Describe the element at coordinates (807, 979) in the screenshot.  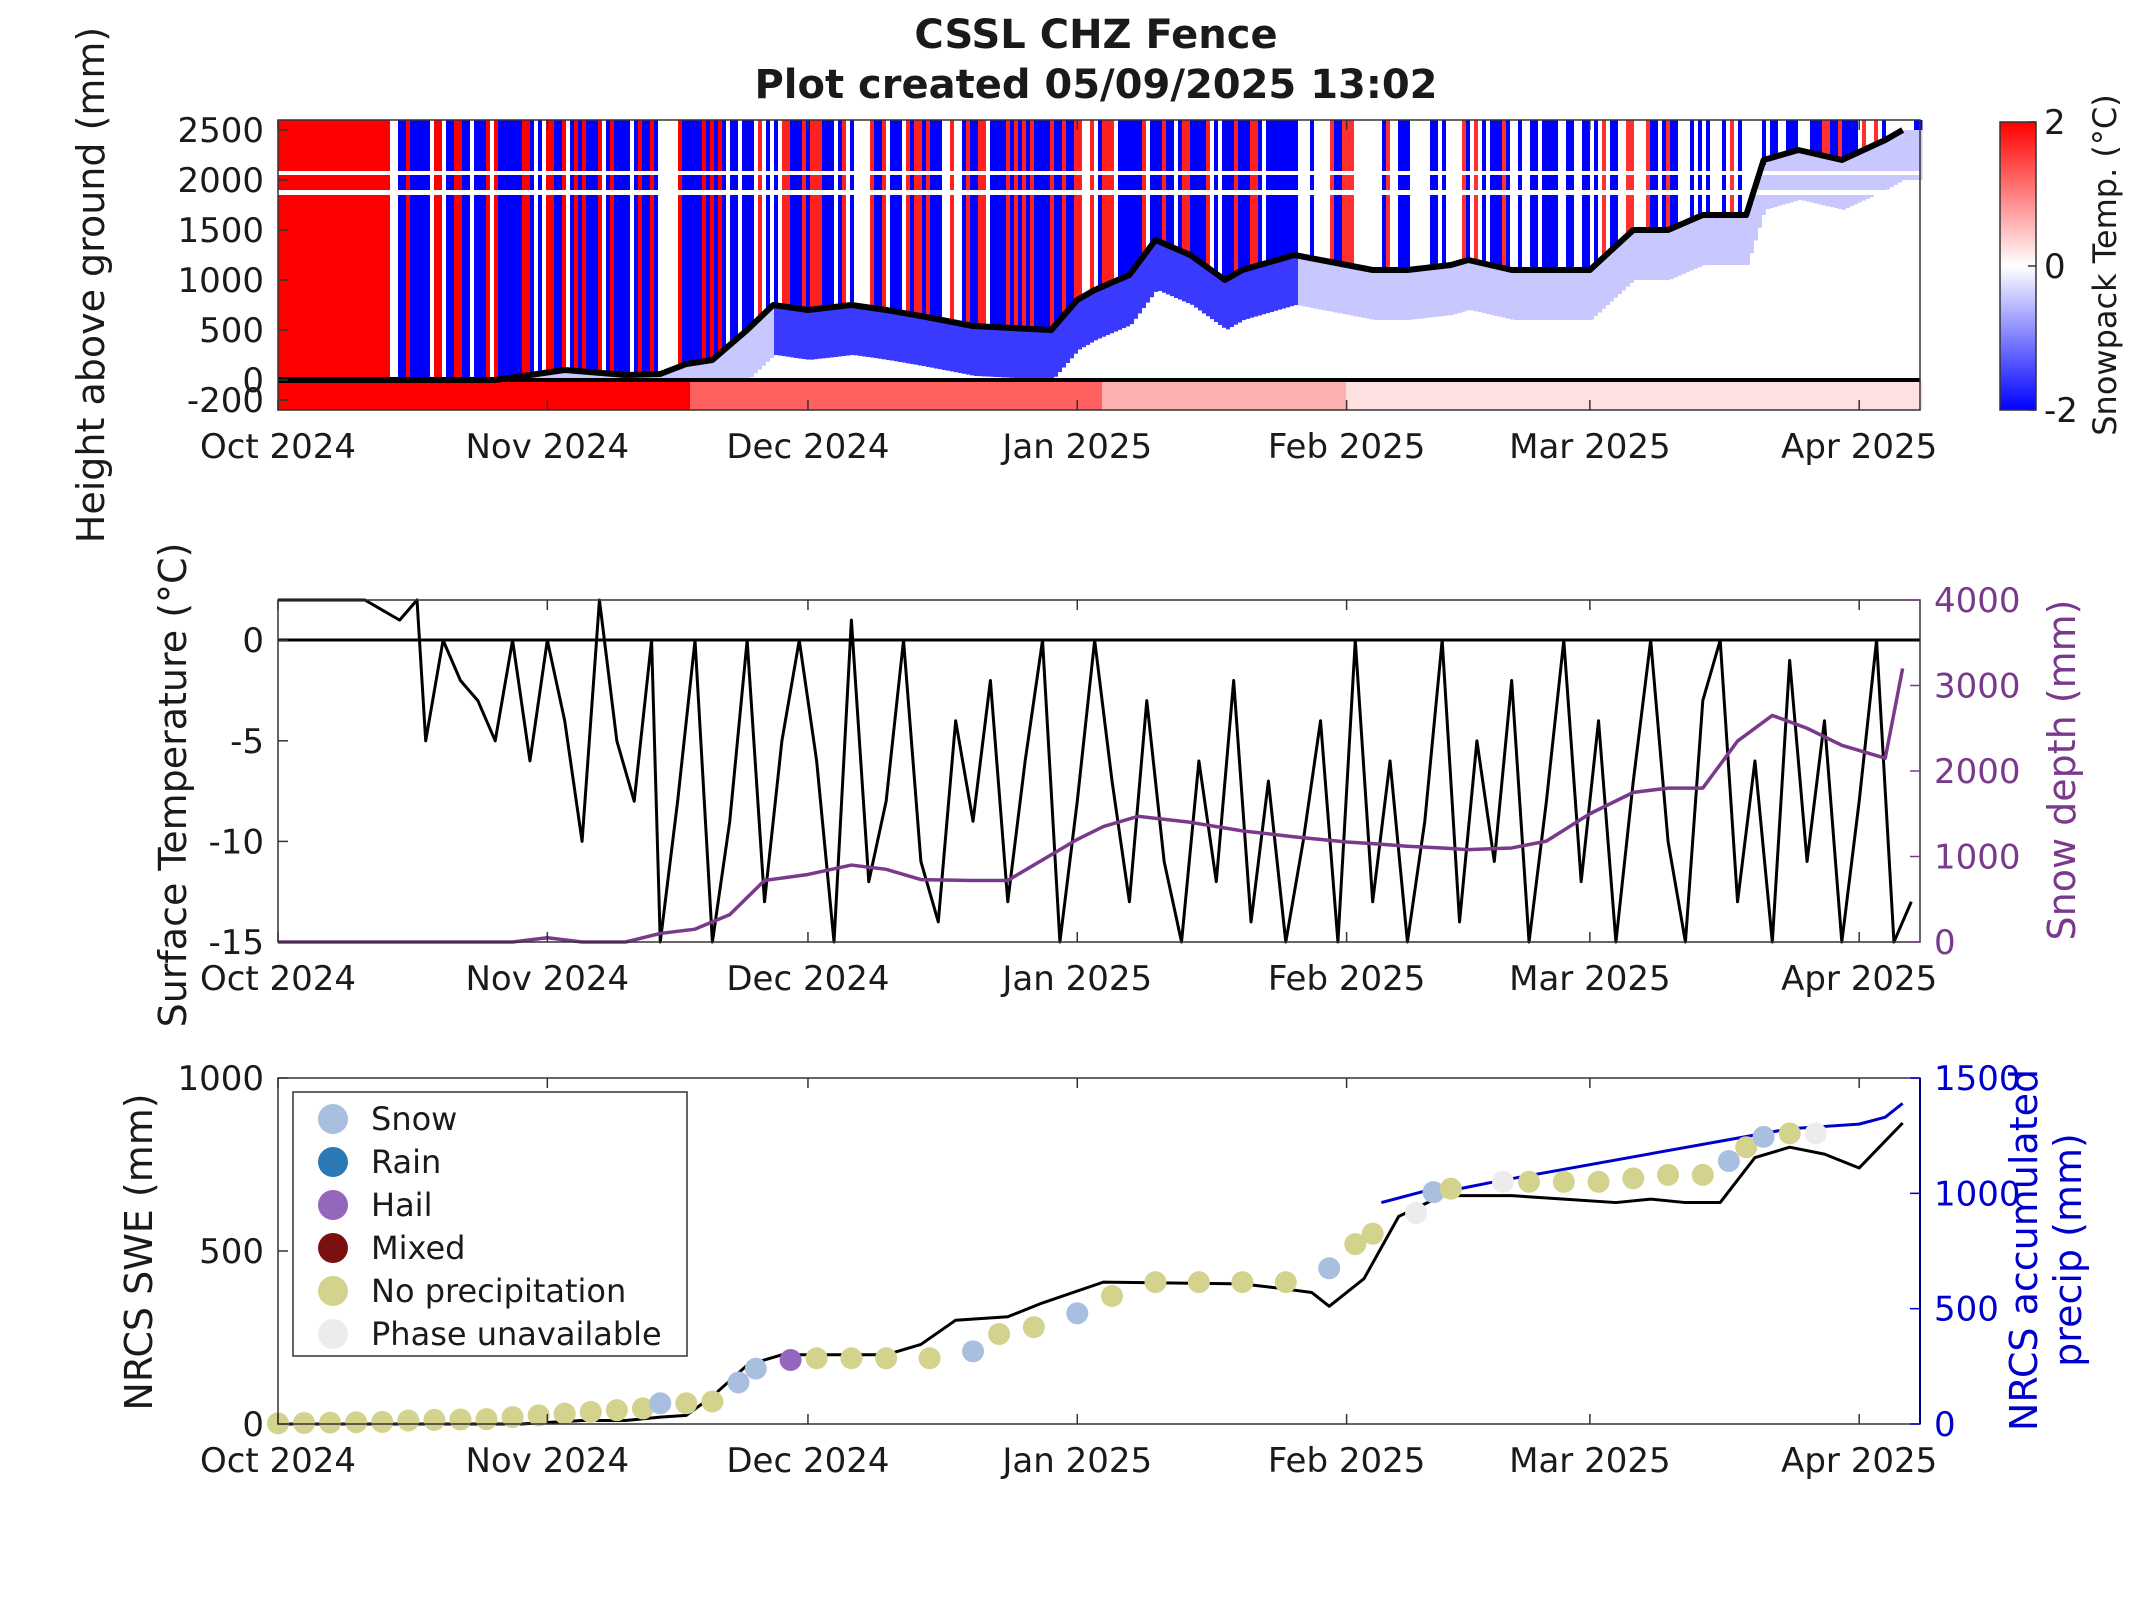
I see `x-tick-label: Dec 2024` at that location.